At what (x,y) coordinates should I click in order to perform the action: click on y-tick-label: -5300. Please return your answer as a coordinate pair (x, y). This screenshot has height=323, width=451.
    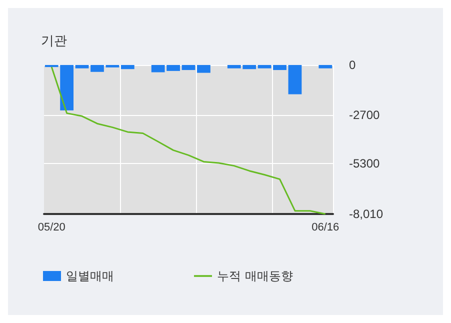
    Looking at the image, I should click on (364, 163).